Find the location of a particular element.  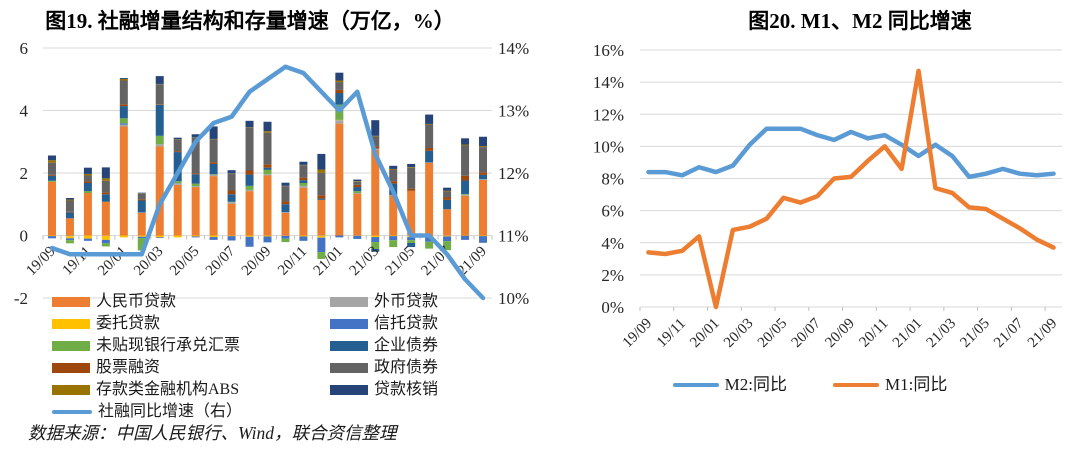

y-axis-tick-label: 8% is located at coordinates (612, 179).